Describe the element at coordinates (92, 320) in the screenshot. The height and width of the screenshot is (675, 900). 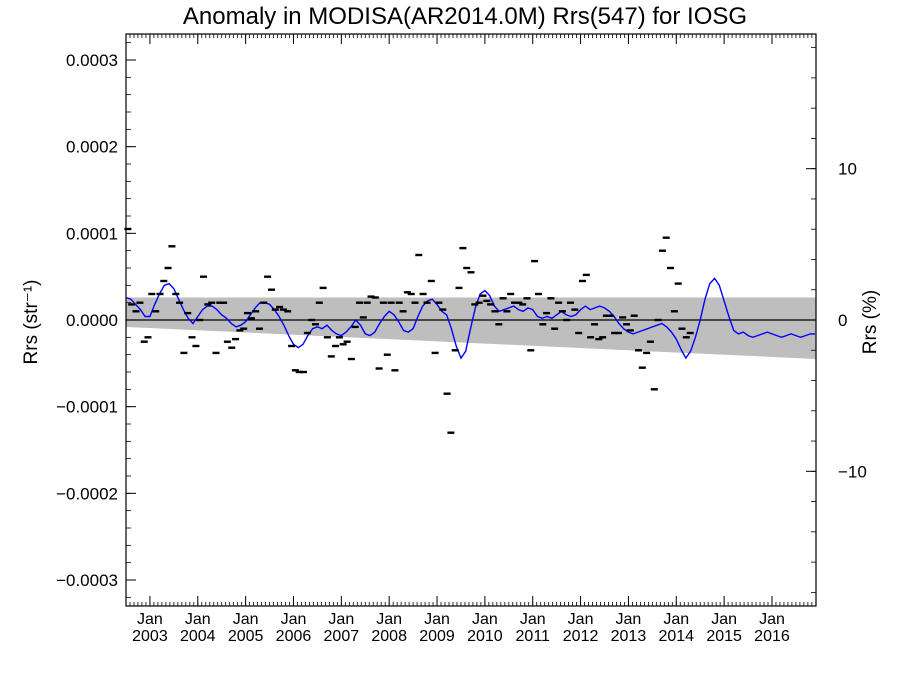
I see `y-tick-label: 0.0000` at that location.